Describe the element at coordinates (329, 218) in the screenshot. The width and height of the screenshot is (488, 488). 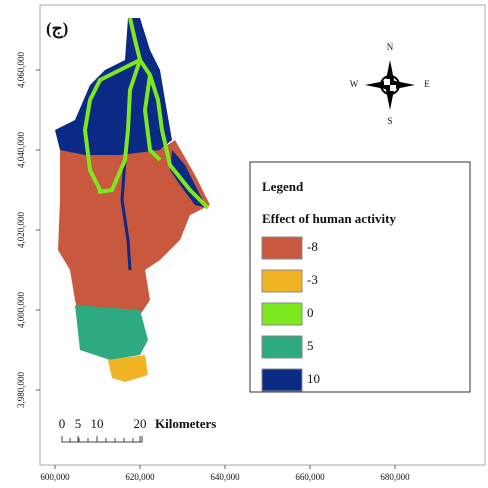
I see `legend-subtitle: Effect of human activity` at that location.